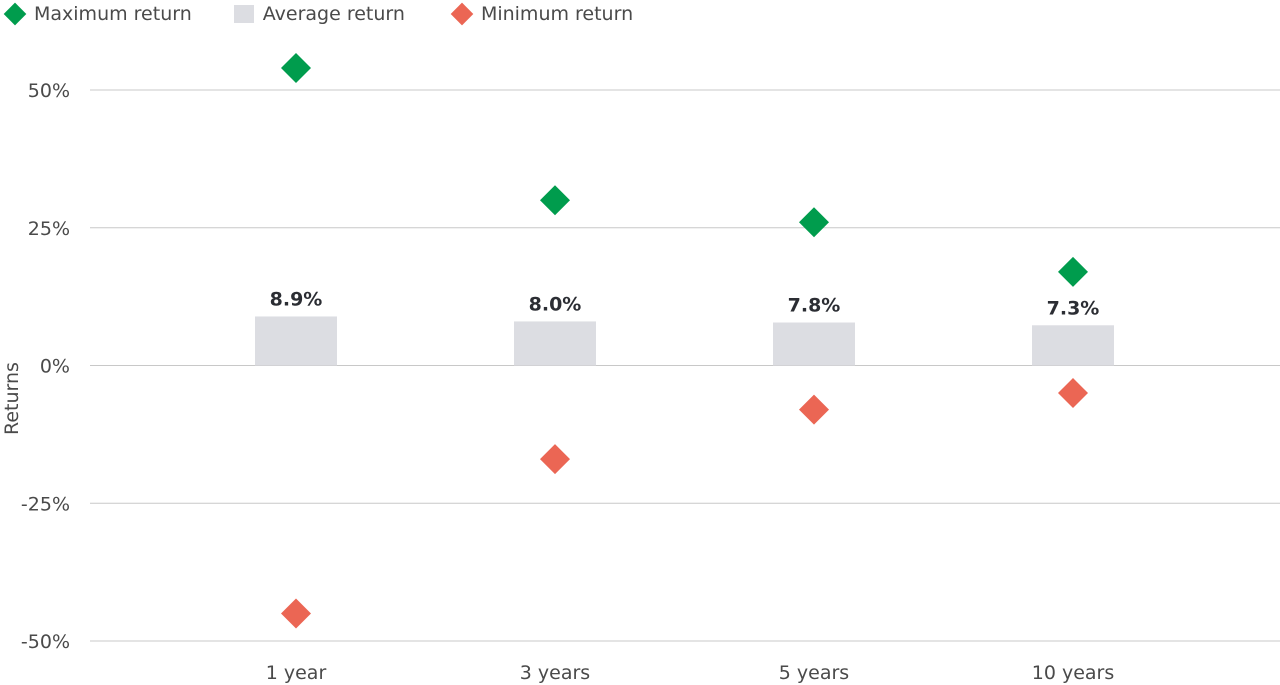 The image size is (1280, 685). What do you see at coordinates (296, 673) in the screenshot?
I see `x-tick-label: 1 year` at bounding box center [296, 673].